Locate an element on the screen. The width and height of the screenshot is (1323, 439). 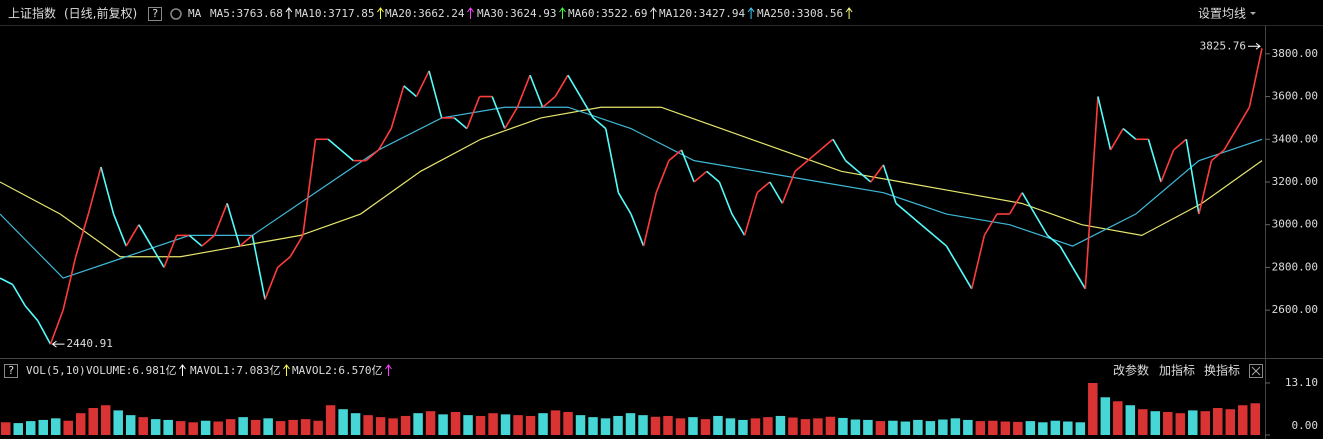
y-tick-label: 3200.00 is located at coordinates (1295, 181).